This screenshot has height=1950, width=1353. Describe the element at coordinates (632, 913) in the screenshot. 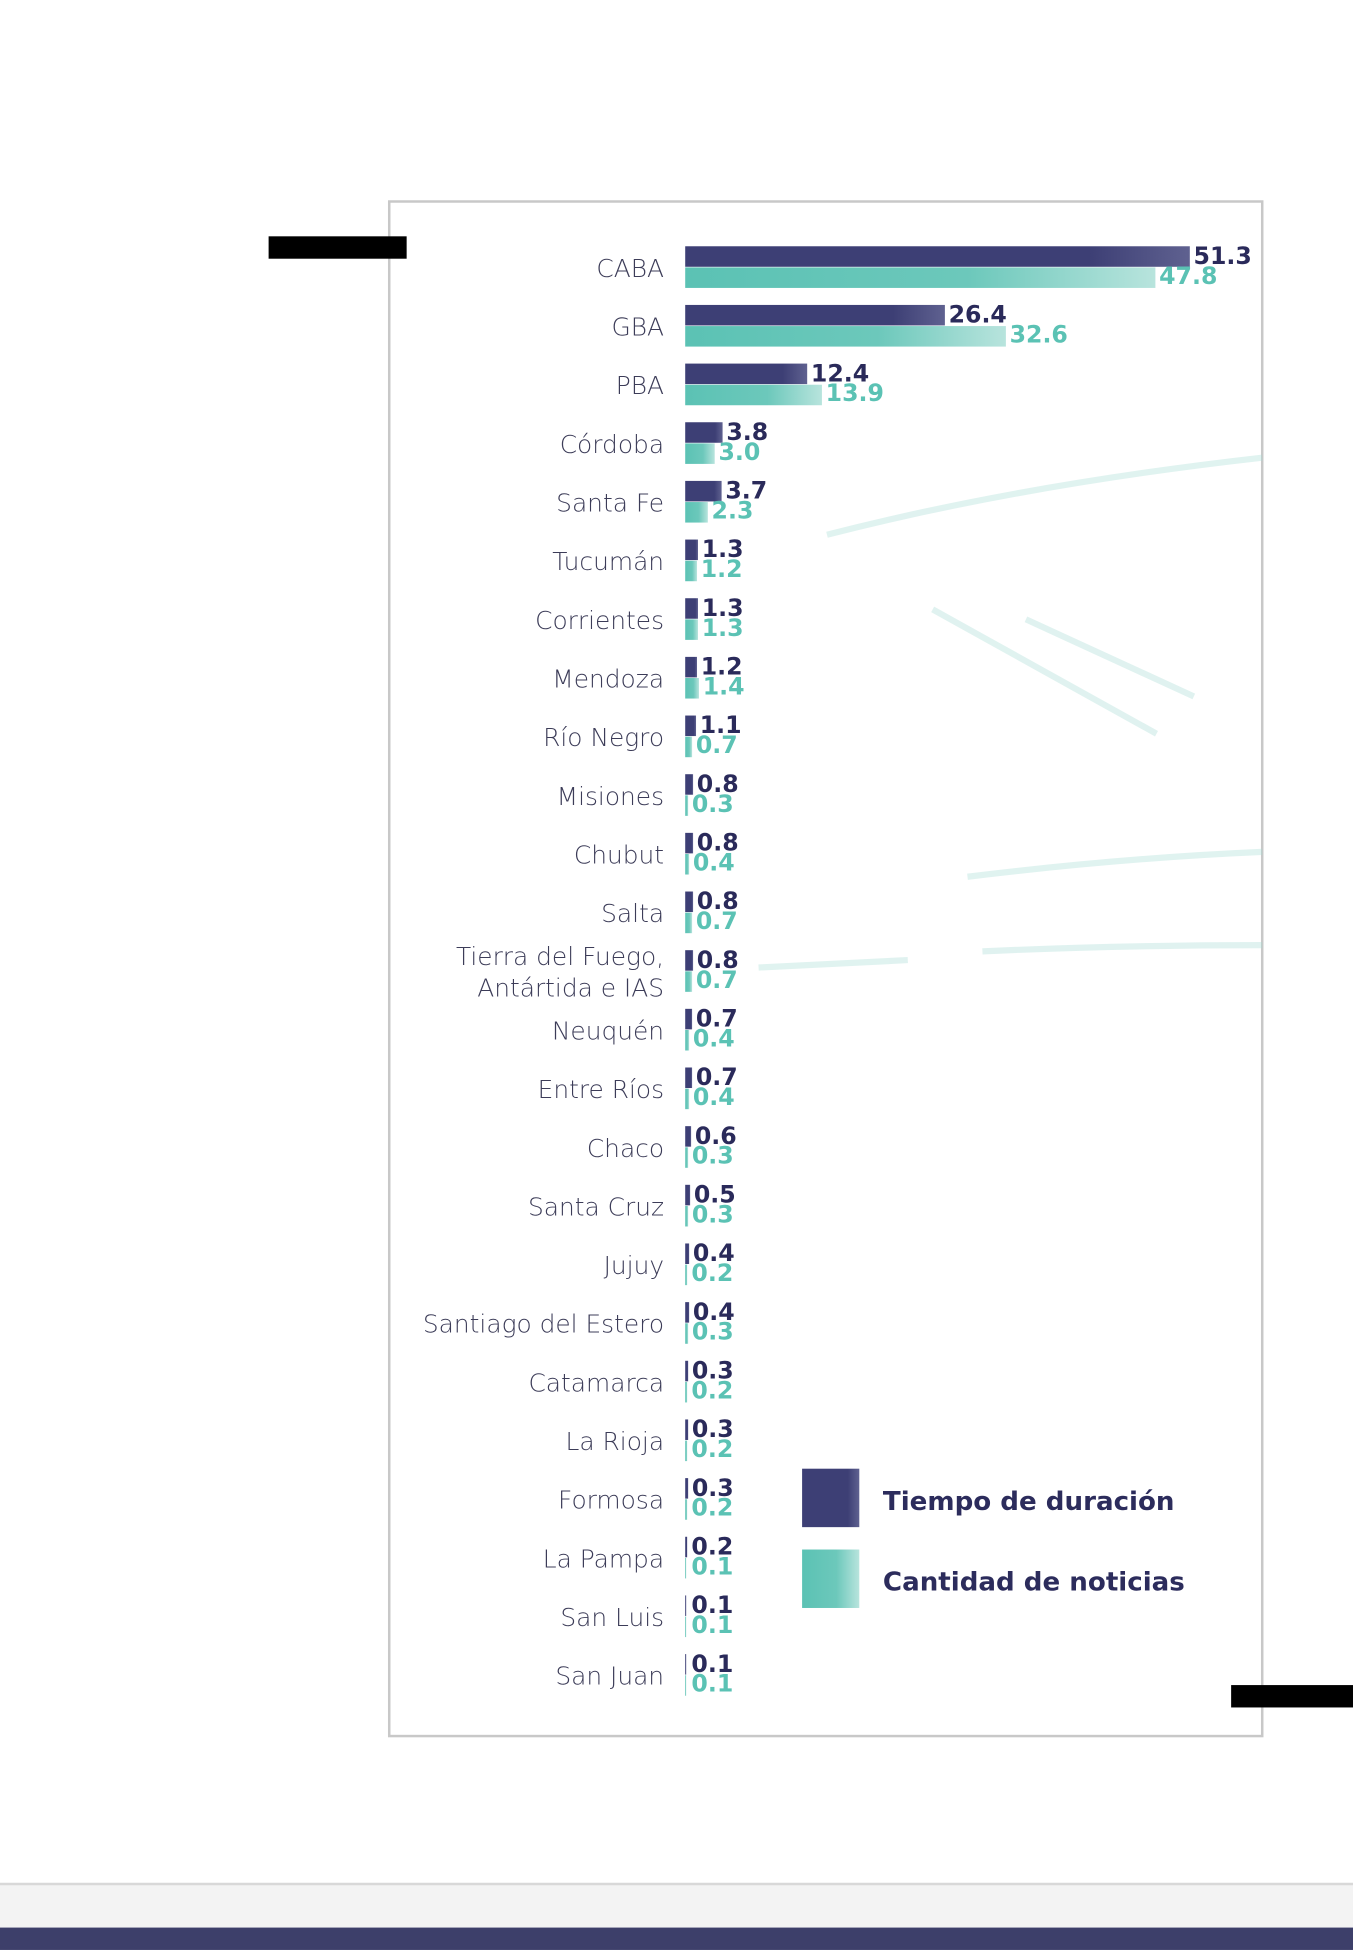

I see `category-label: Salta` at that location.